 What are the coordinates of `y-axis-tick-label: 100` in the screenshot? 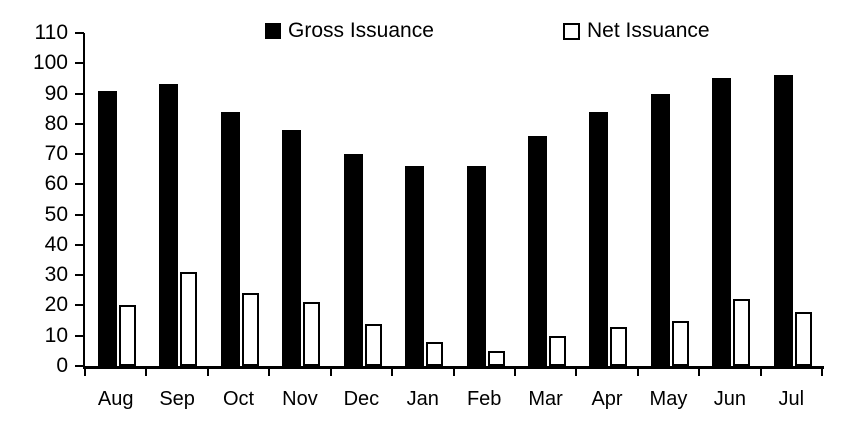 It's located at (50, 63).